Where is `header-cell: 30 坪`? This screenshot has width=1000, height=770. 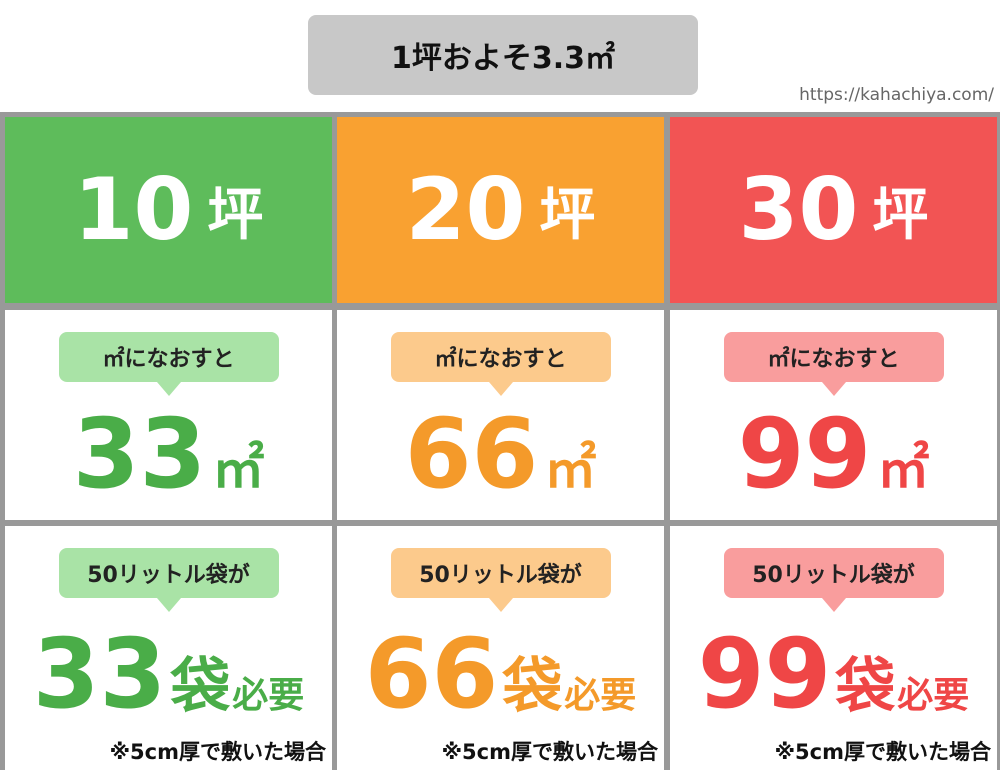
header-cell: 30 坪 is located at coordinates (833, 210).